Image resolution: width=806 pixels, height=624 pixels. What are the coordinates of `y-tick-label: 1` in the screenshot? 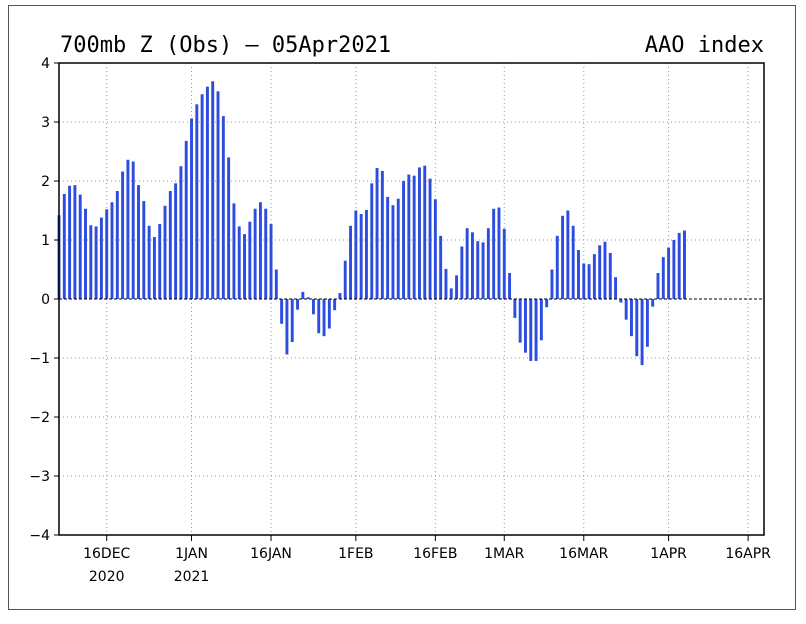 It's located at (45, 241).